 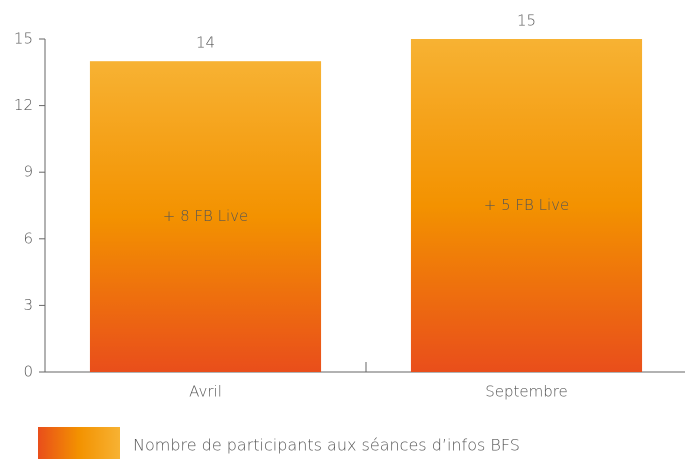 I want to click on y-tick-label: 3, so click(x=28, y=305).